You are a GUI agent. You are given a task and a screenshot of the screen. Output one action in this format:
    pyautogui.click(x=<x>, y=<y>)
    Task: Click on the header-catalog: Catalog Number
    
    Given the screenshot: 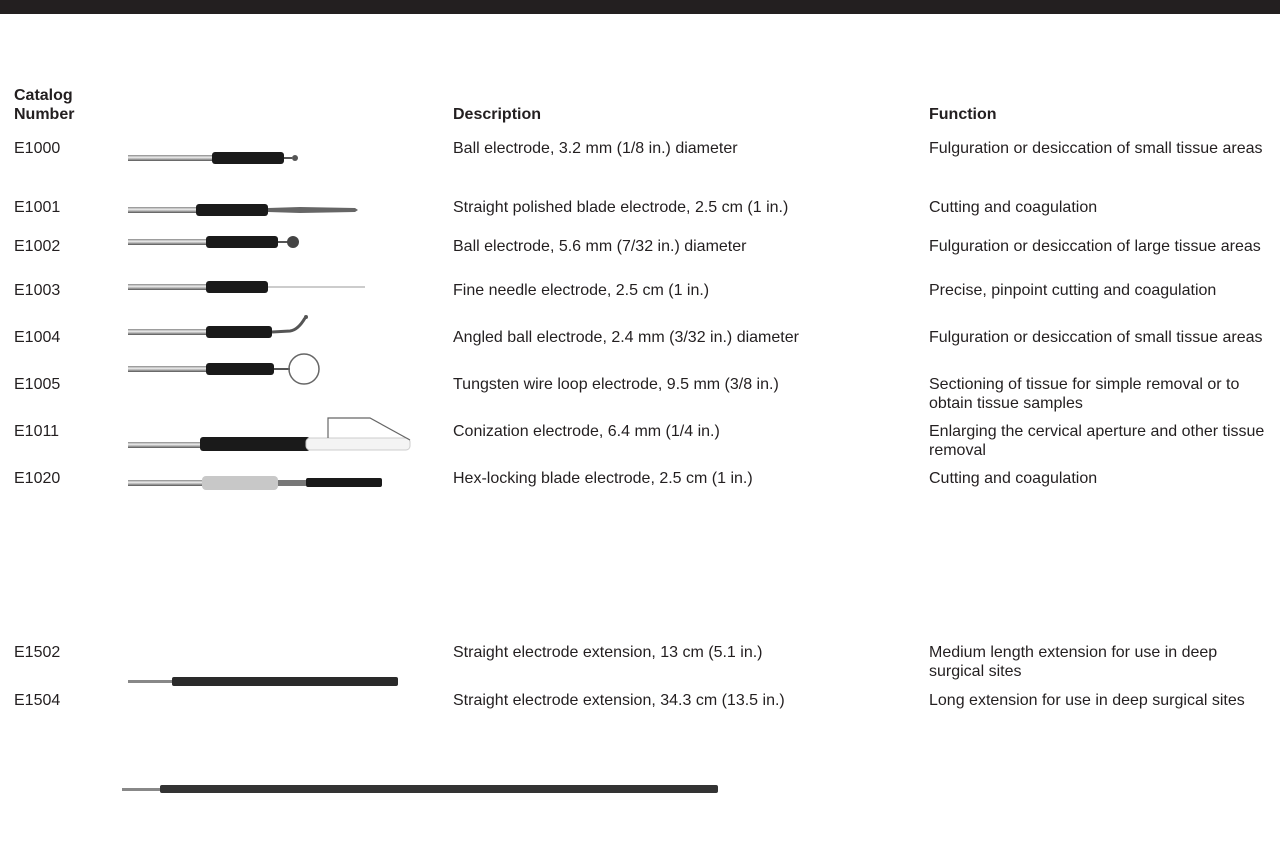 What is the action you would take?
    pyautogui.click(x=44, y=105)
    